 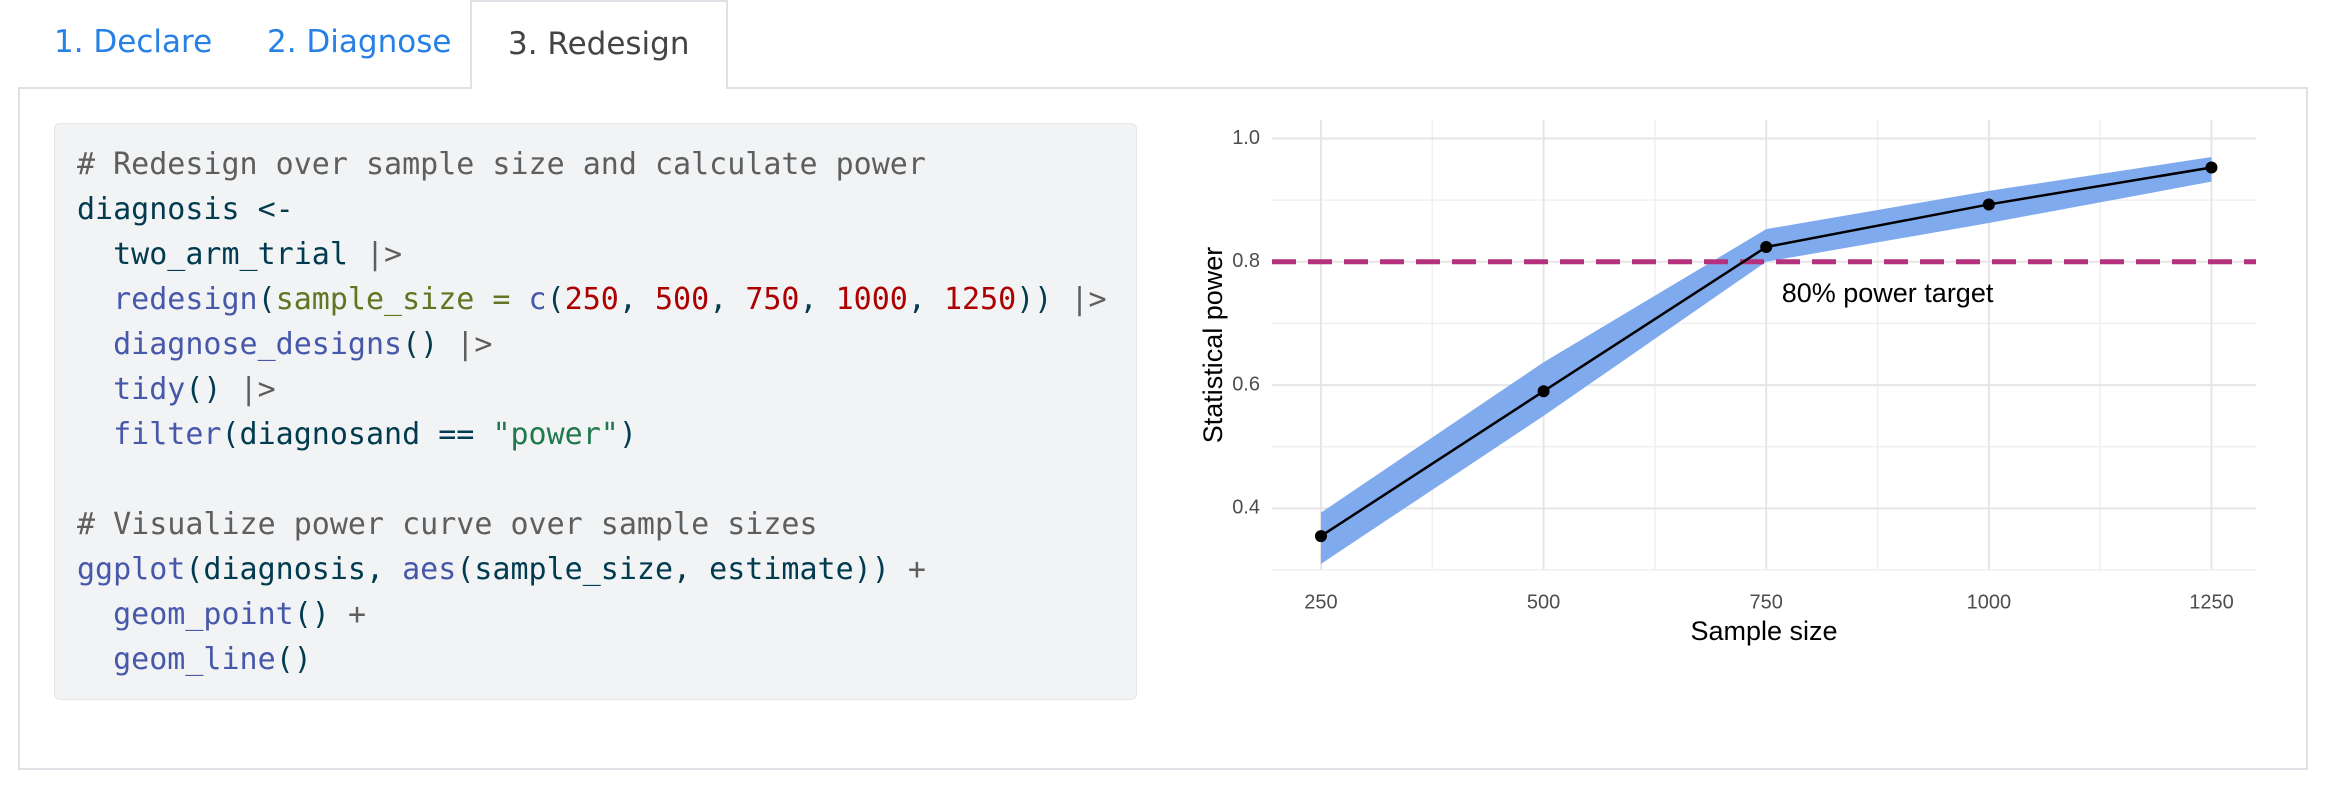 What do you see at coordinates (1763, 631) in the screenshot?
I see `x-axis-title: Sample size` at bounding box center [1763, 631].